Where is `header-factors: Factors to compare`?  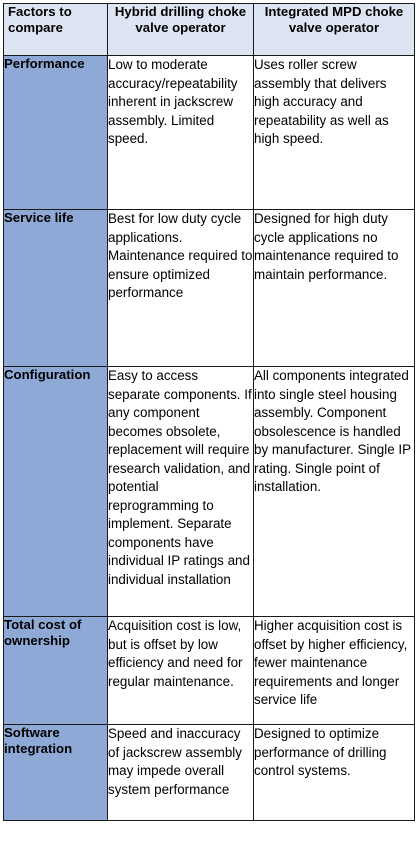
header-factors: Factors to compare is located at coordinates (55, 29).